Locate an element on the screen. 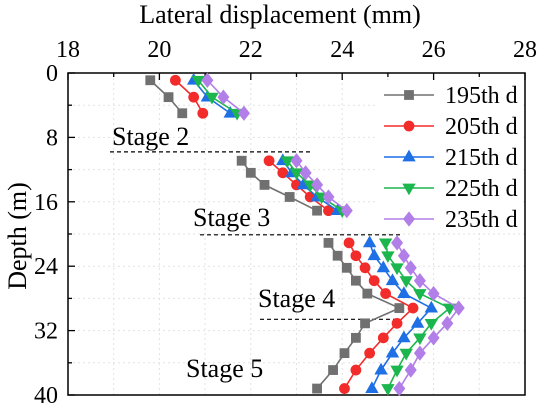 The width and height of the screenshot is (550, 413). x-axis-title: Lateral displacement (mm) is located at coordinates (280, 14).